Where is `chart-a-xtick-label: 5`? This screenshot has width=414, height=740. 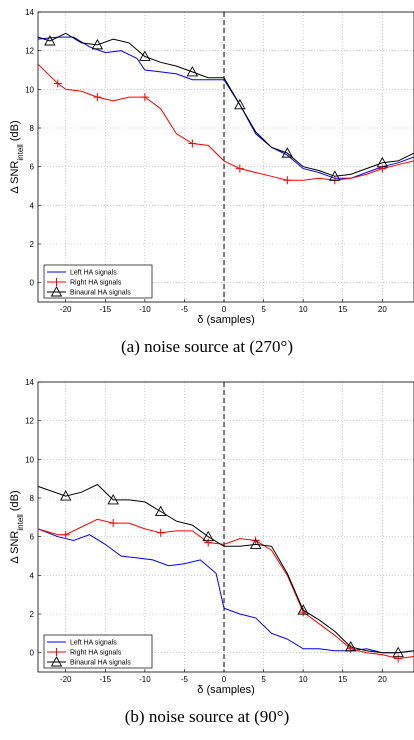 chart-a-xtick-label: 5 is located at coordinates (263, 309).